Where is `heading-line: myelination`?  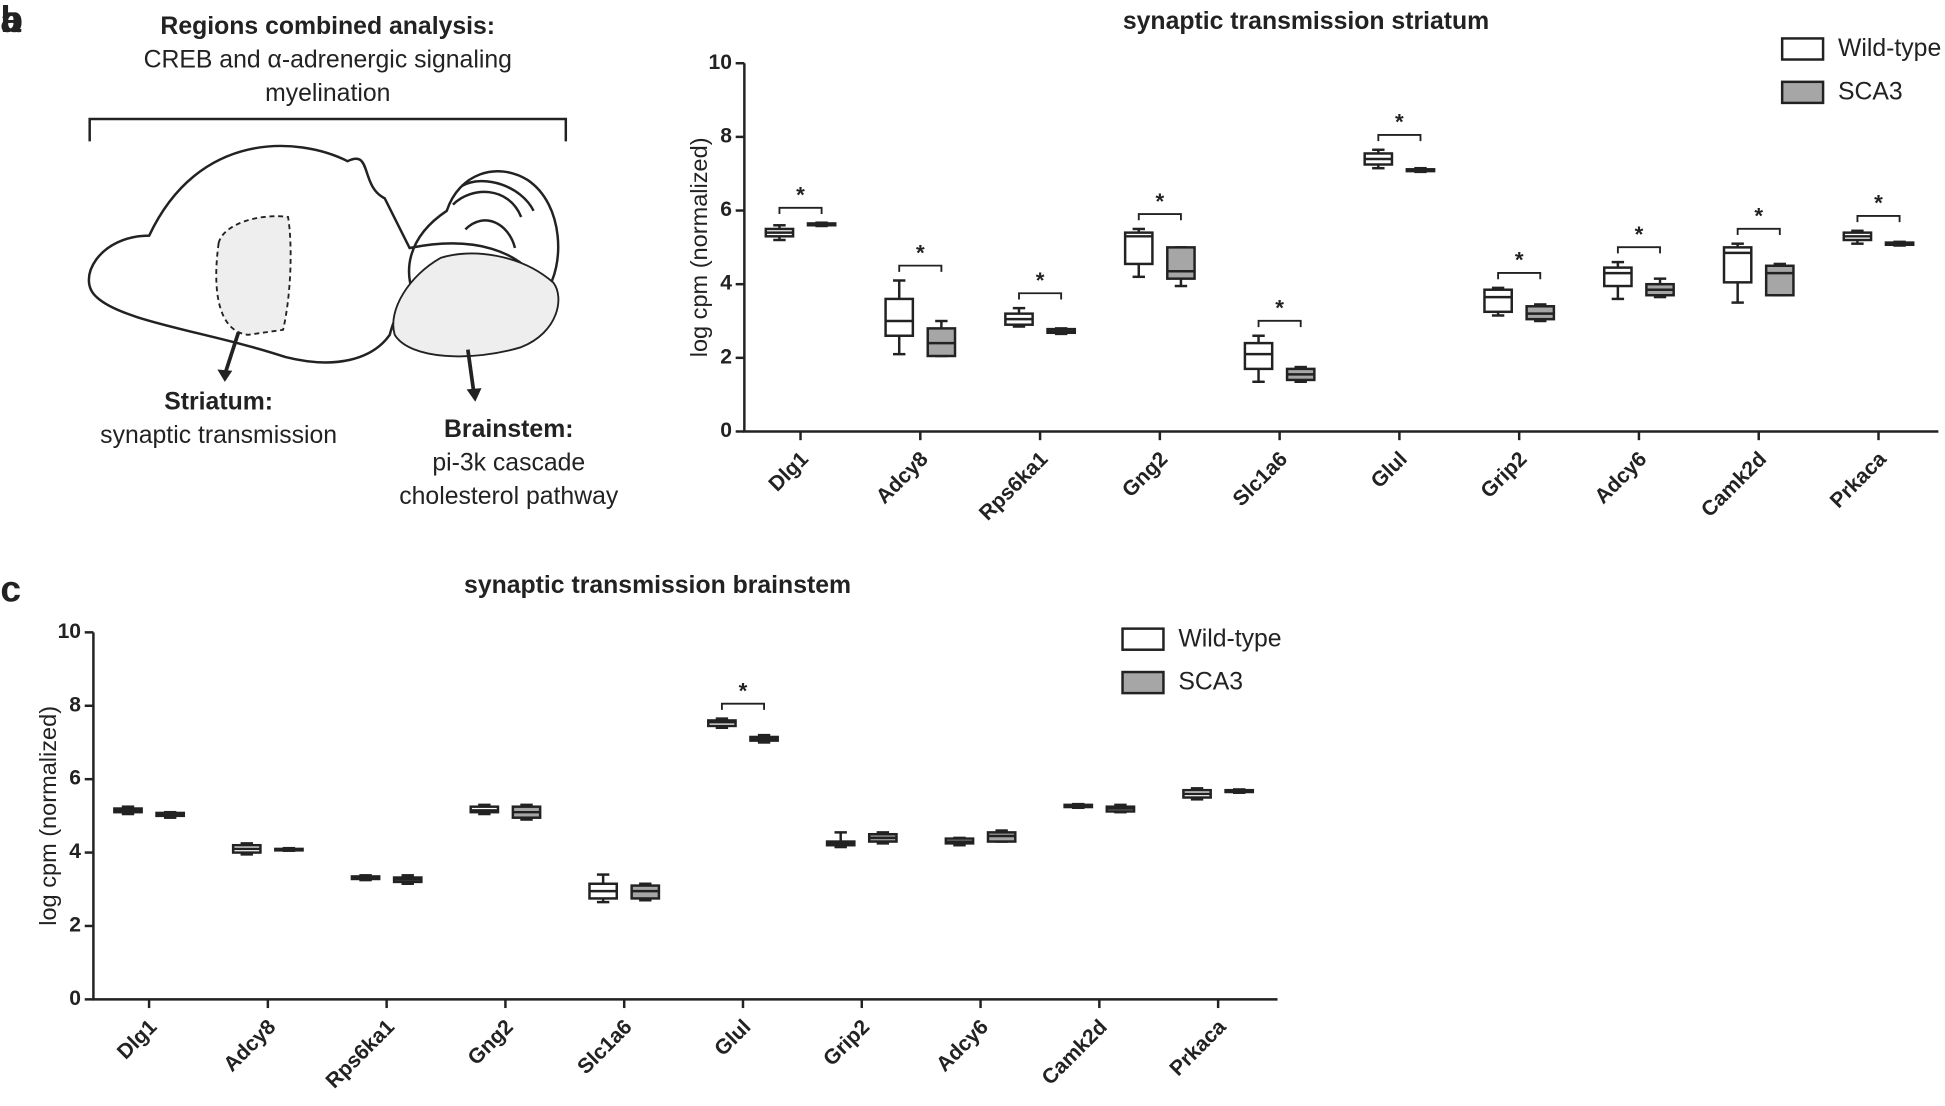 heading-line: myelination is located at coordinates (327, 93).